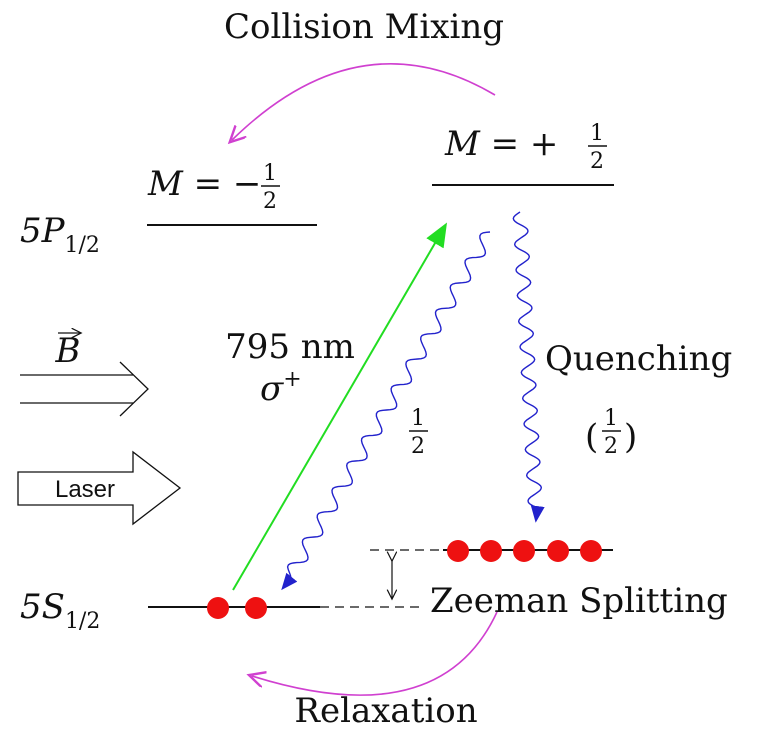 Image resolution: width=761 pixels, height=732 pixels. I want to click on ground-state: 5S1/2, so click(60, 610).